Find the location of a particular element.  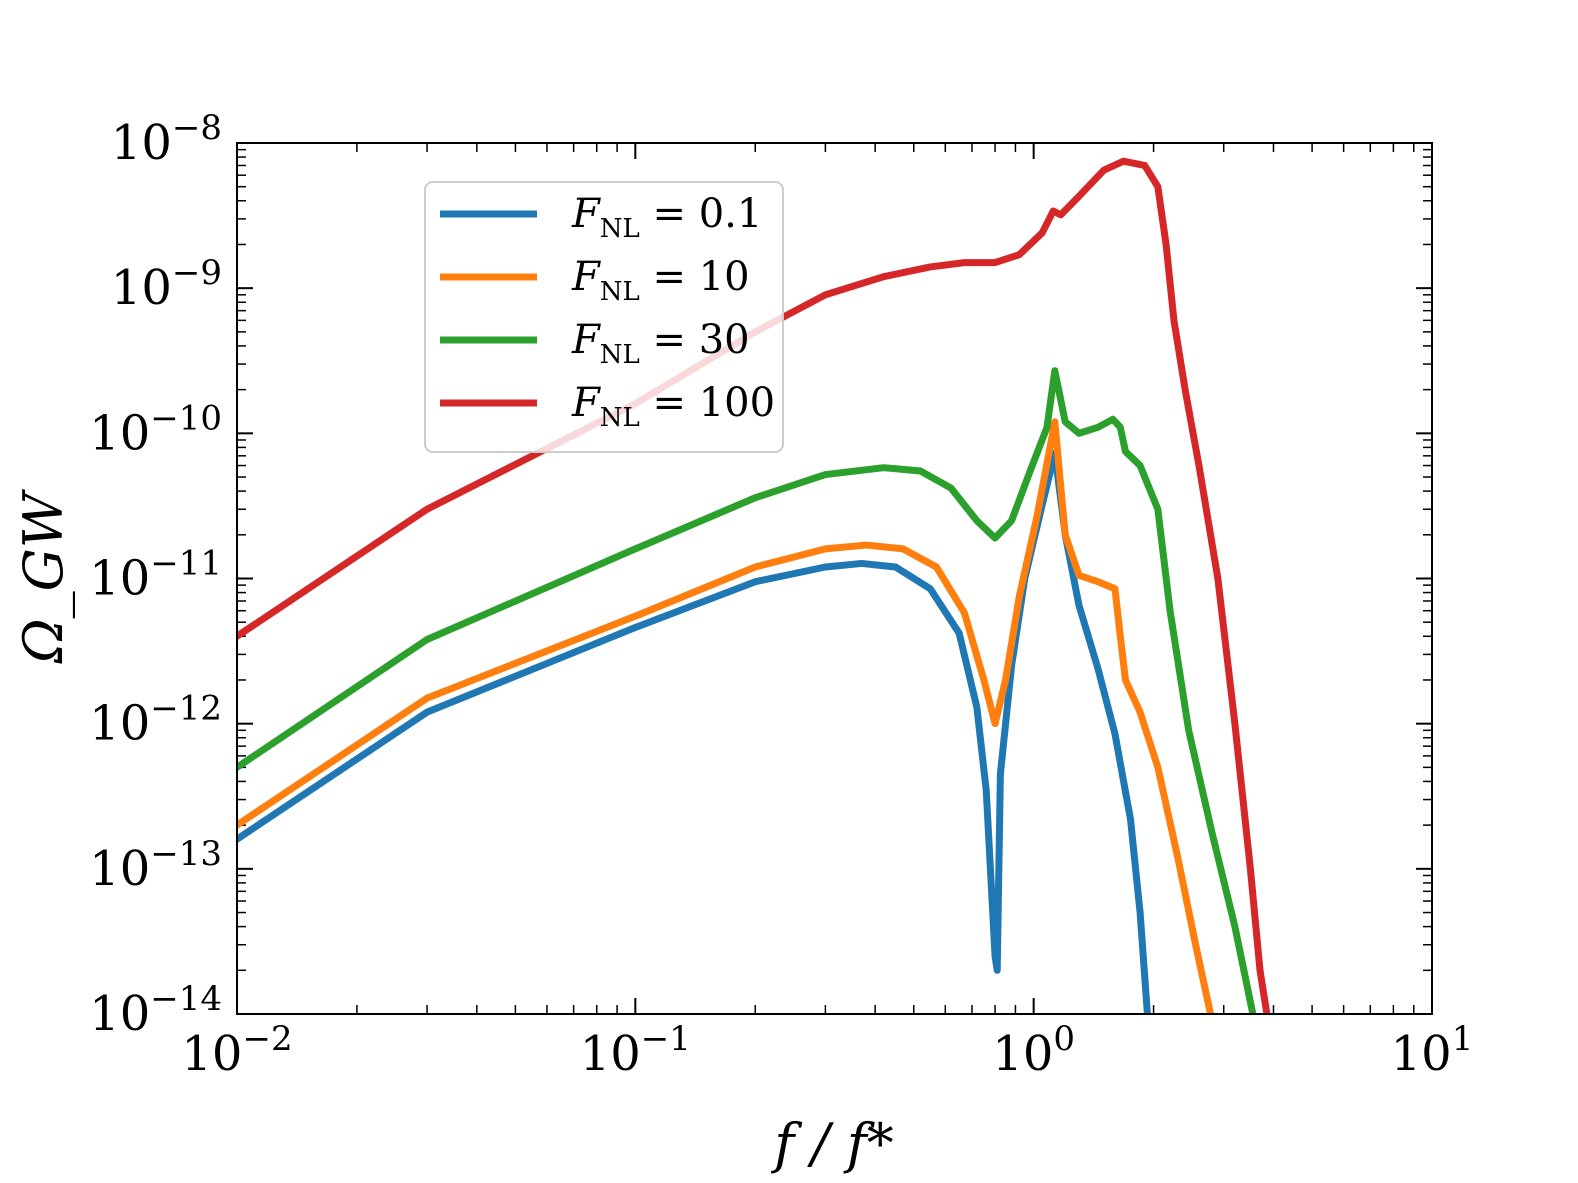

y-tick-label: 10⁻¹⁴ is located at coordinates (155, 1010).